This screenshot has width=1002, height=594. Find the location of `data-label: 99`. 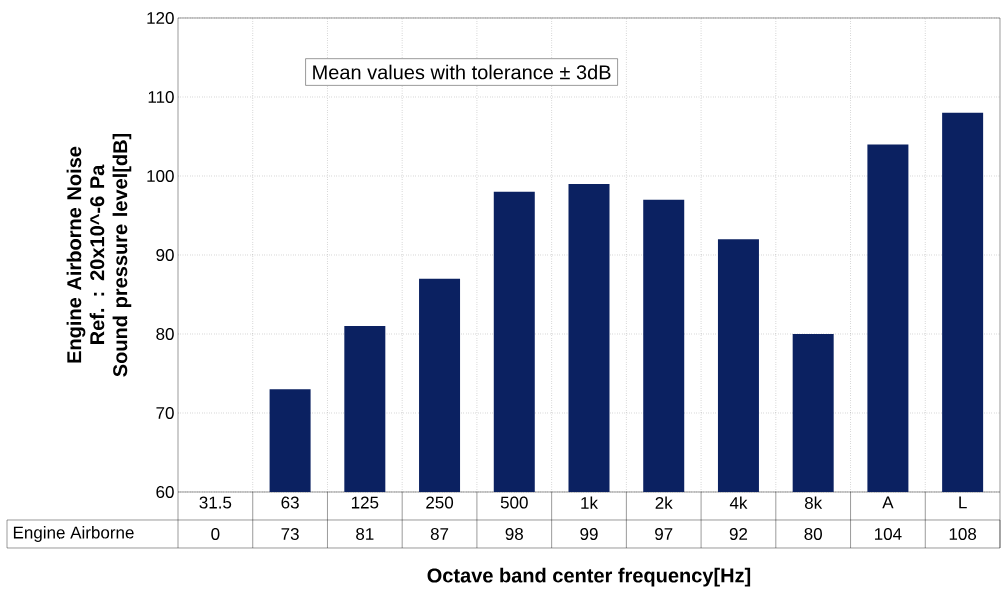

data-label: 99 is located at coordinates (589, 534).